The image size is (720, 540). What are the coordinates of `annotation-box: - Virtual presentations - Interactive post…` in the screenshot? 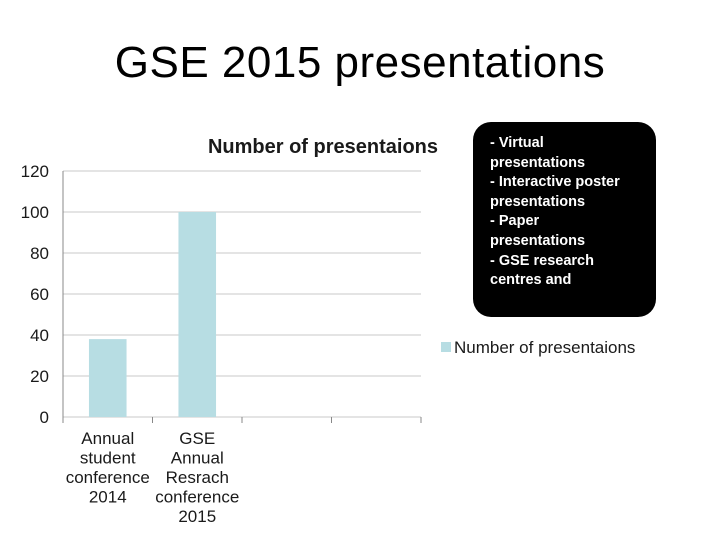 It's located at (564, 219).